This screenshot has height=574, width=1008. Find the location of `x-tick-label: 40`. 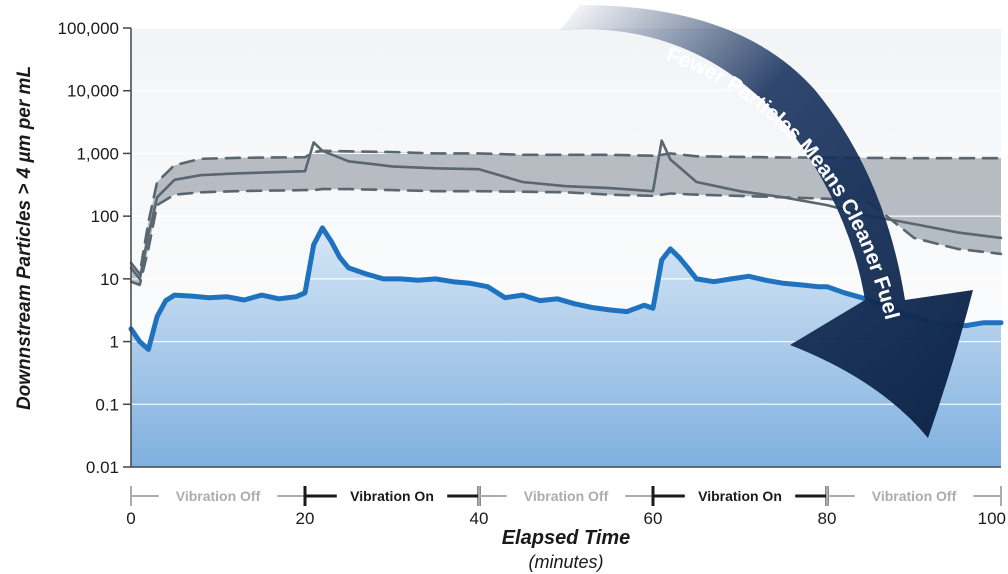

x-tick-label: 40 is located at coordinates (479, 518).